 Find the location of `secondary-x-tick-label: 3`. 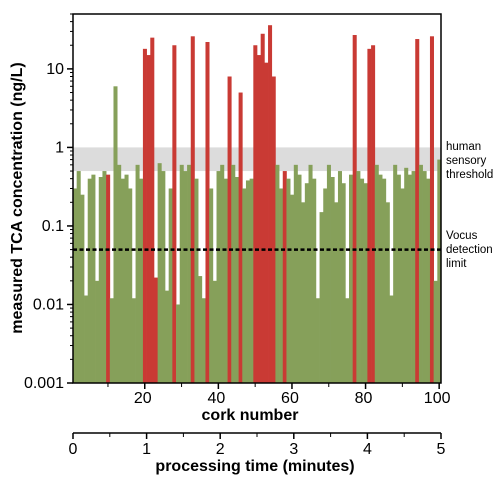

secondary-x-tick-label: 3 is located at coordinates (293, 449).